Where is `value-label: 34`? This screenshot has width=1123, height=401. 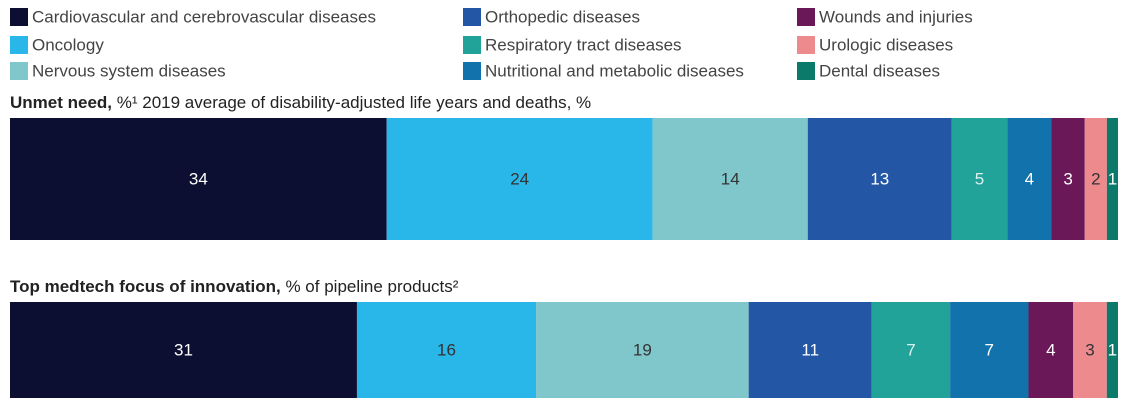 value-label: 34 is located at coordinates (198, 178).